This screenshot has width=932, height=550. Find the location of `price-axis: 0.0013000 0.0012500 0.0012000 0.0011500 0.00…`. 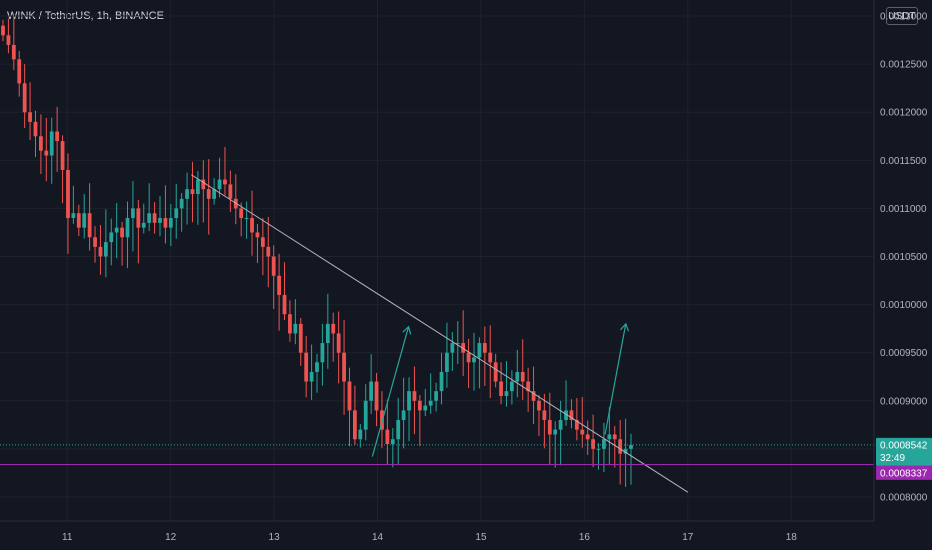

price-axis: 0.0013000 0.0012500 0.0012000 0.0011500 0.00… is located at coordinates (904, 258).